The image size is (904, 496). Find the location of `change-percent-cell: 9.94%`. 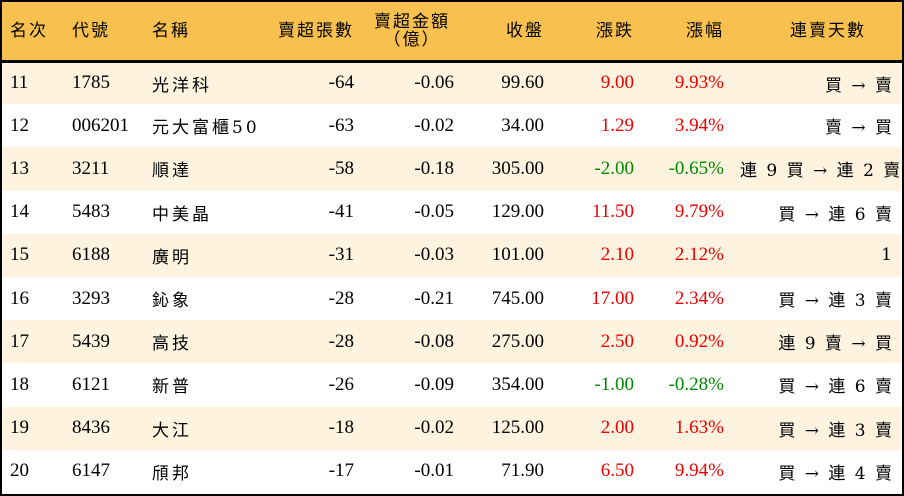

change-percent-cell: 9.94% is located at coordinates (699, 471).